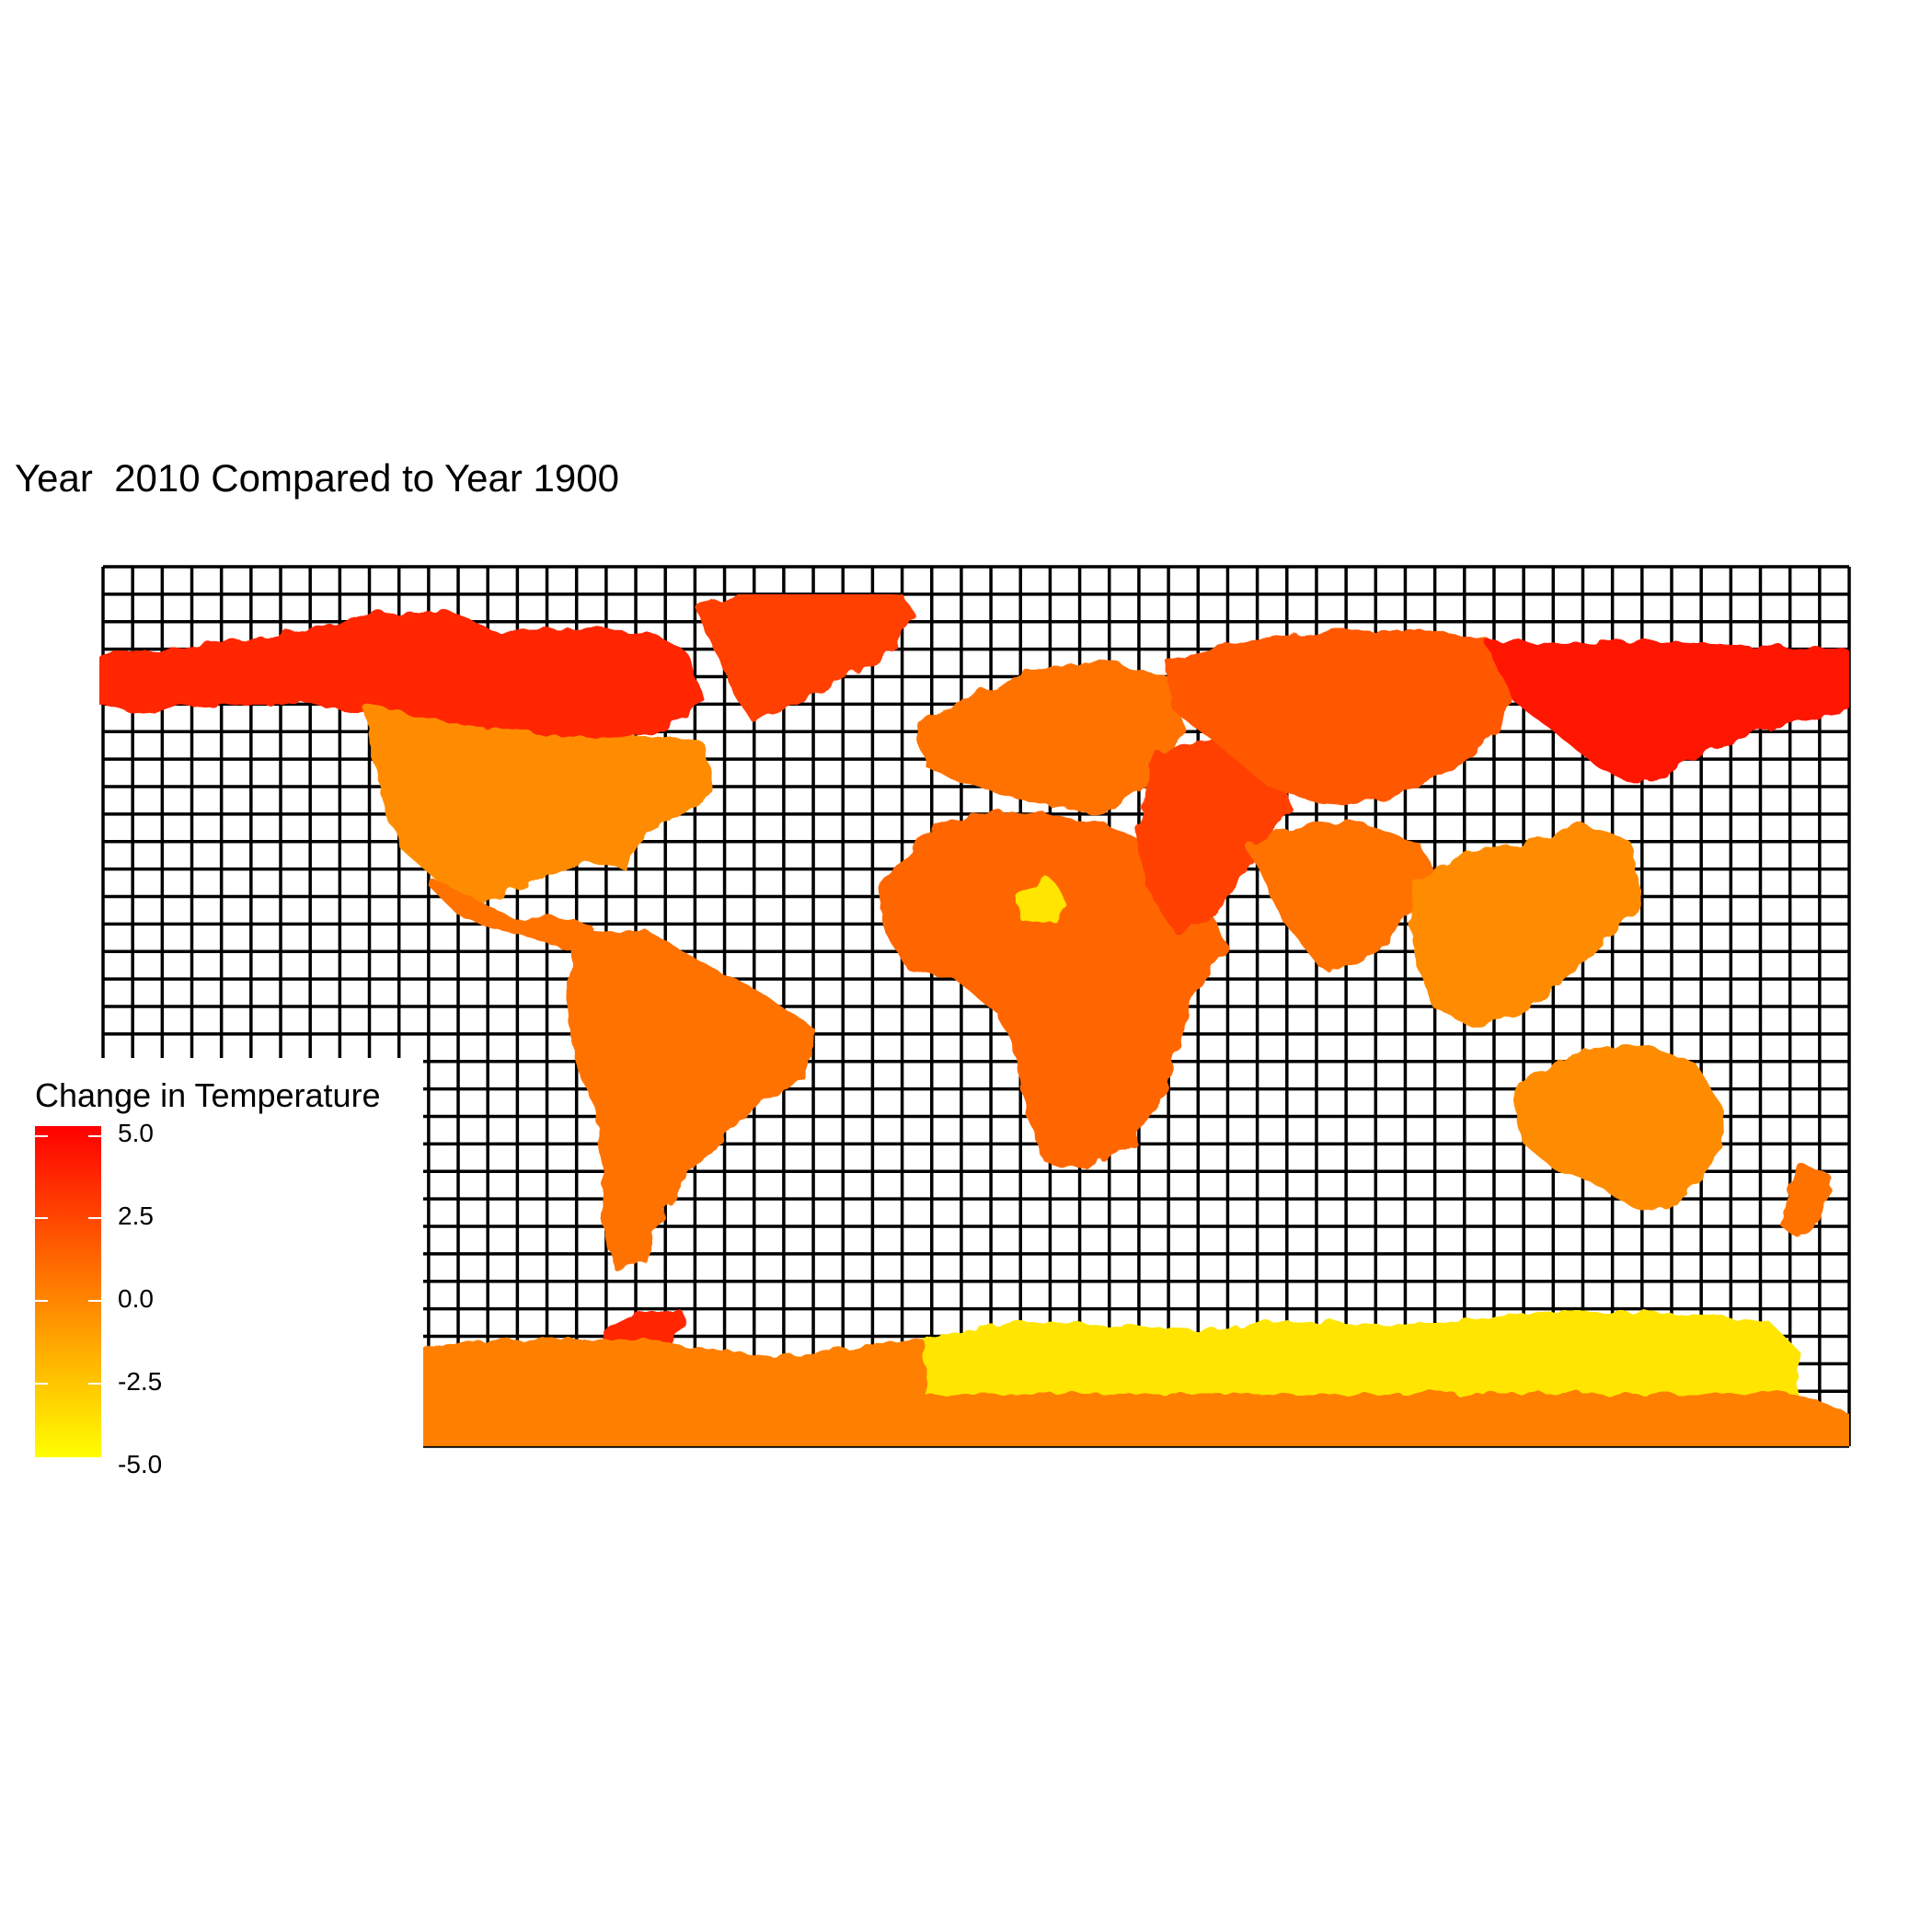 Image resolution: width=1932 pixels, height=1932 pixels. Describe the element at coordinates (140, 1381) in the screenshot. I see `legend-label-low: -2.5` at that location.